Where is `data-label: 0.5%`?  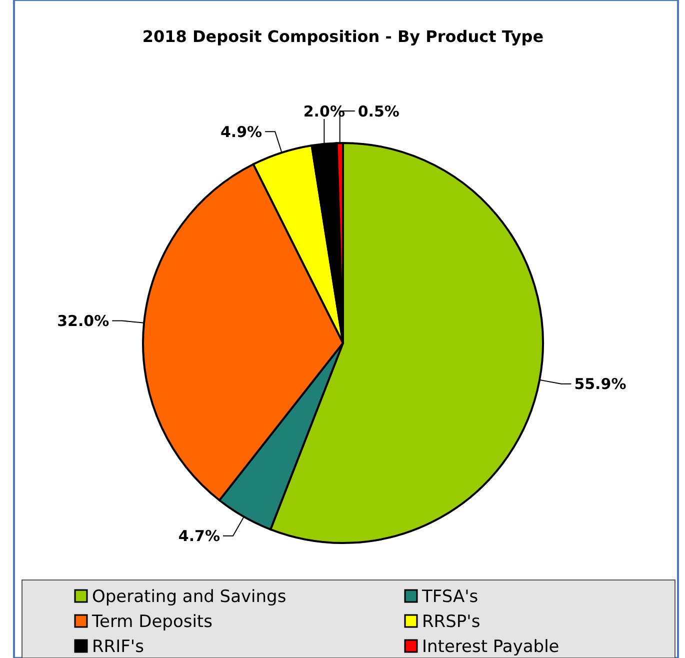 data-label: 0.5% is located at coordinates (379, 111).